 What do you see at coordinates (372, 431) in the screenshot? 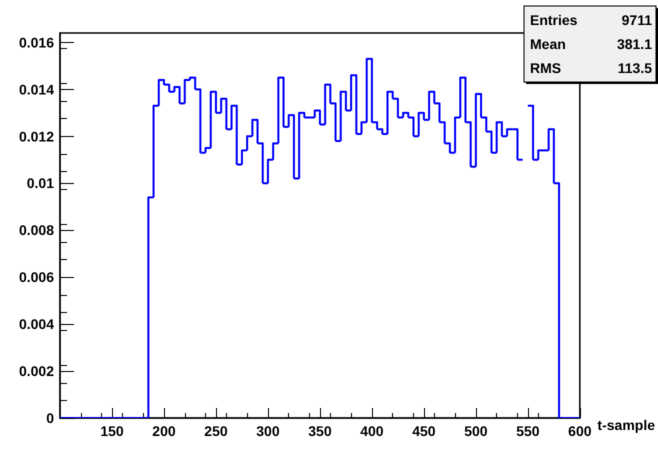
I see `x-tick-label: 400` at bounding box center [372, 431].